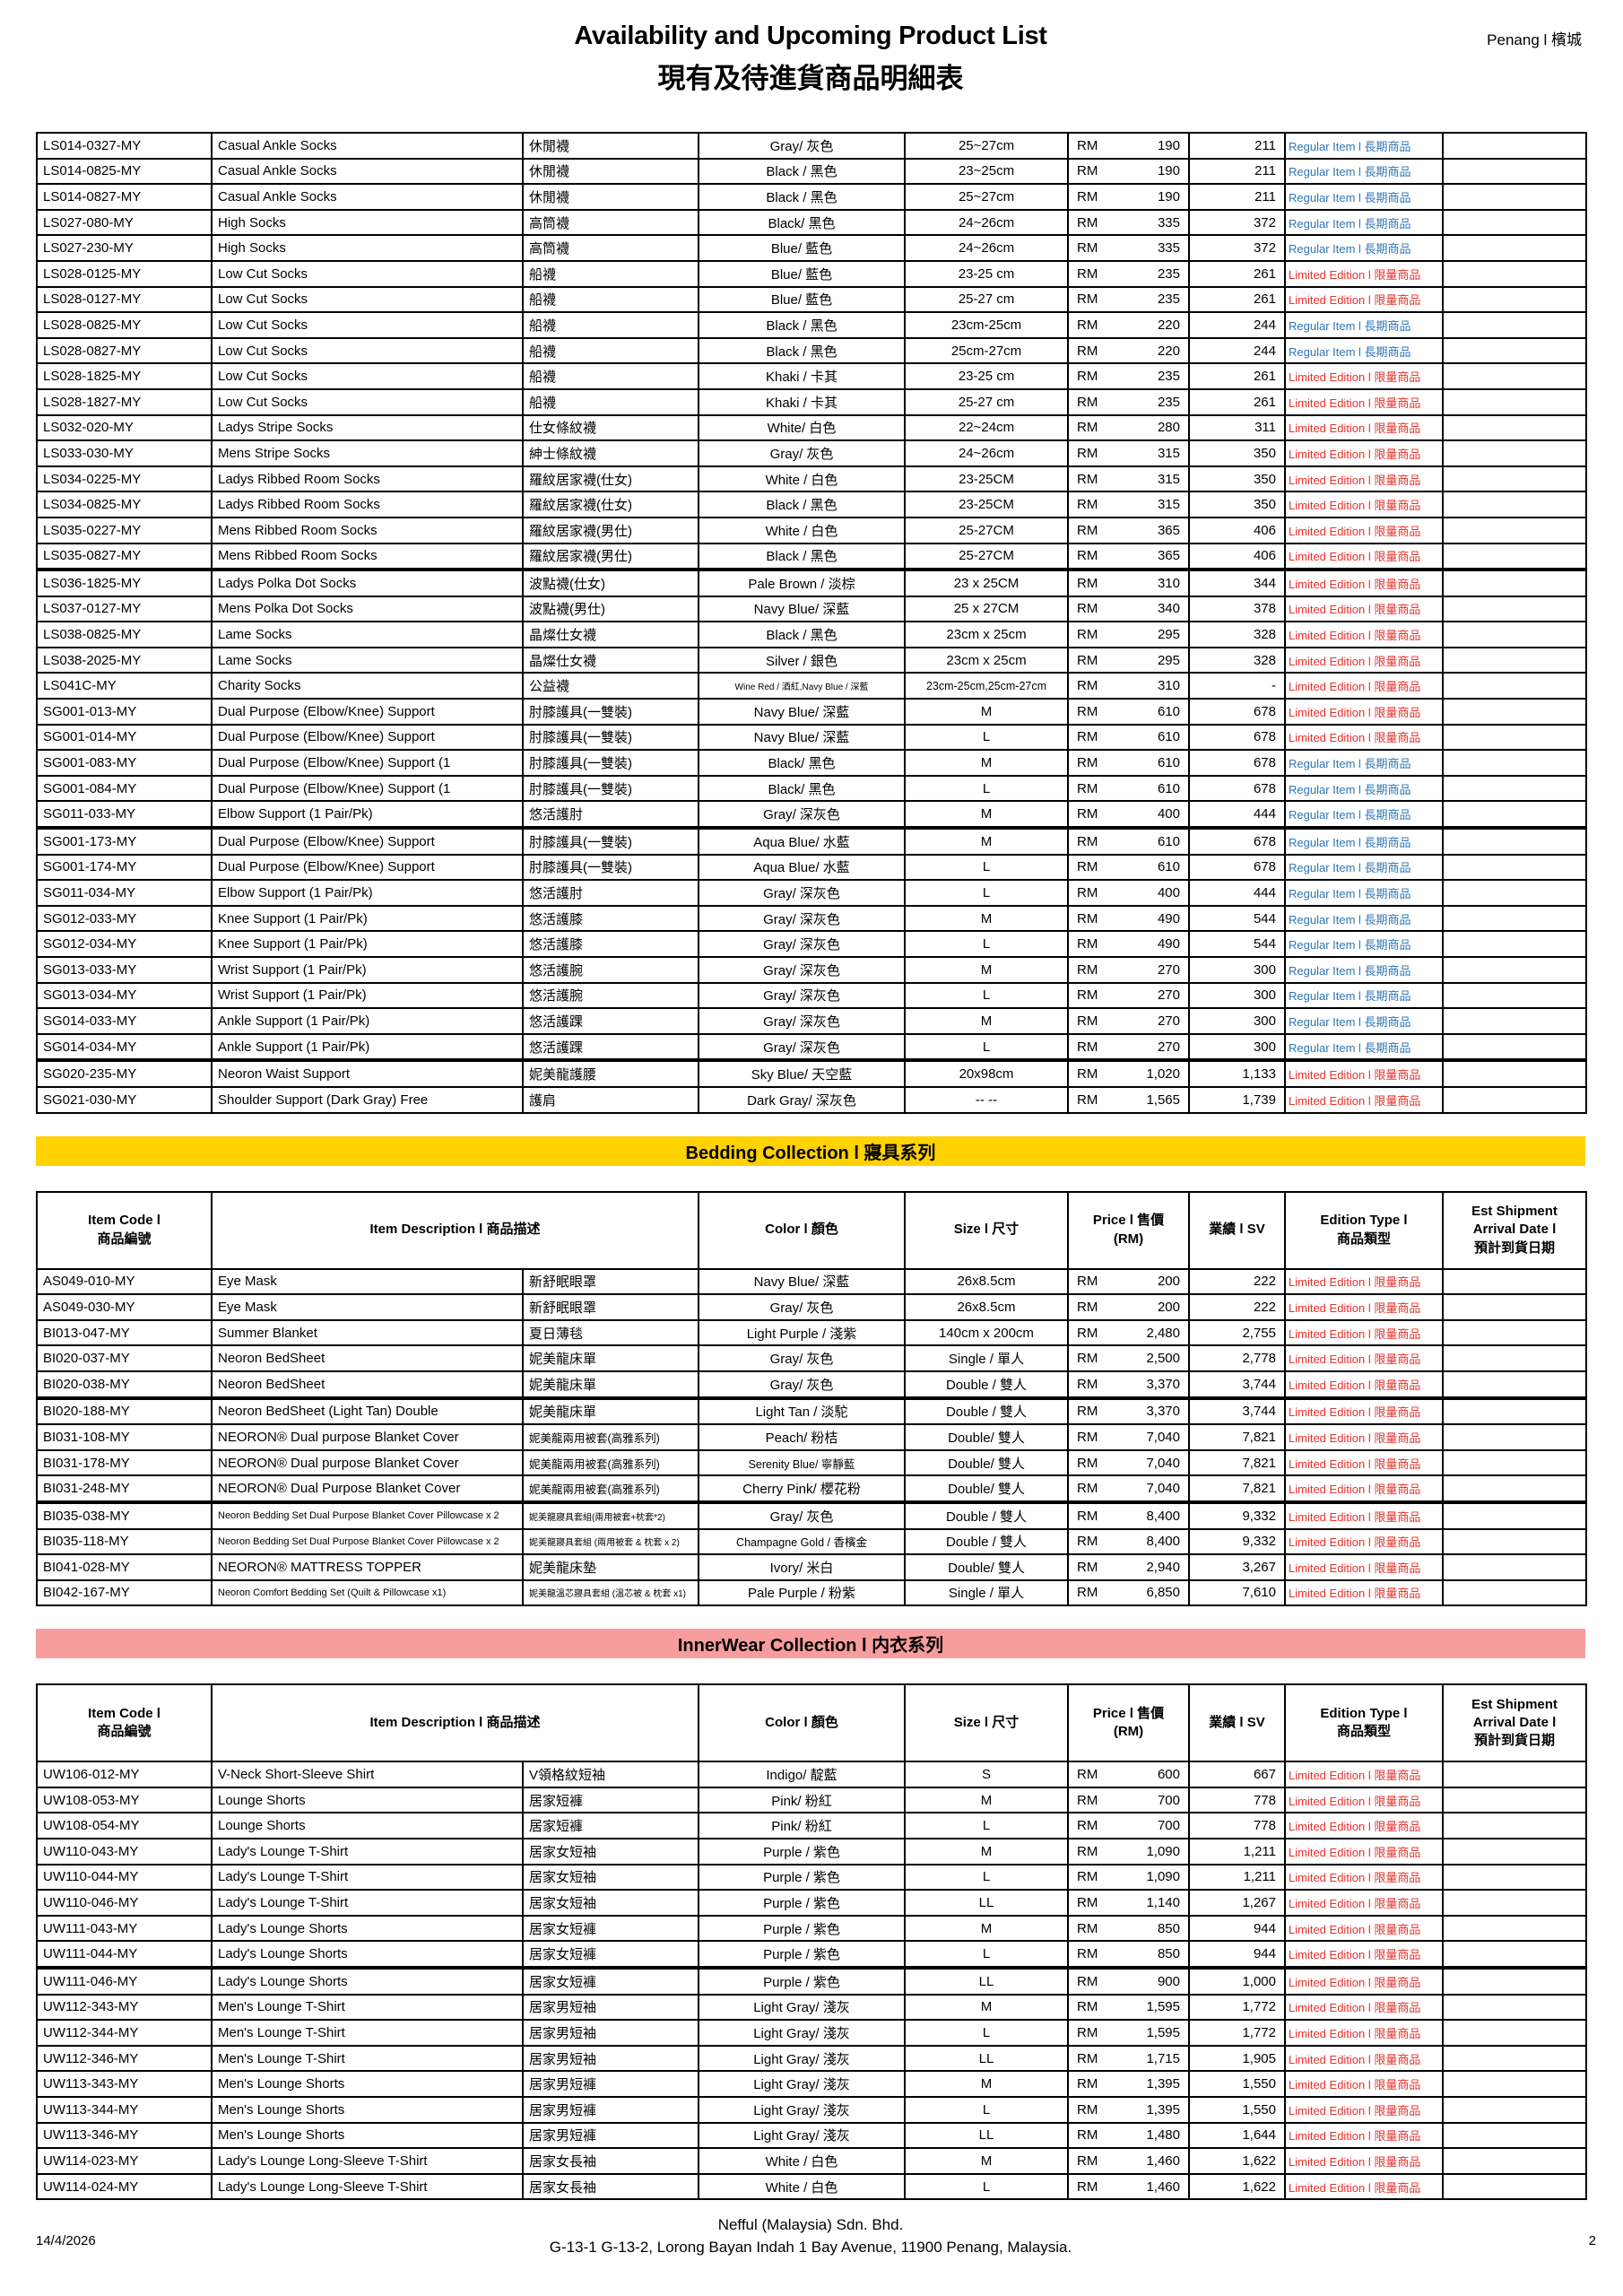 The height and width of the screenshot is (2296, 1623). I want to click on cell-description-zh: 居家男短袖, so click(610, 2058).